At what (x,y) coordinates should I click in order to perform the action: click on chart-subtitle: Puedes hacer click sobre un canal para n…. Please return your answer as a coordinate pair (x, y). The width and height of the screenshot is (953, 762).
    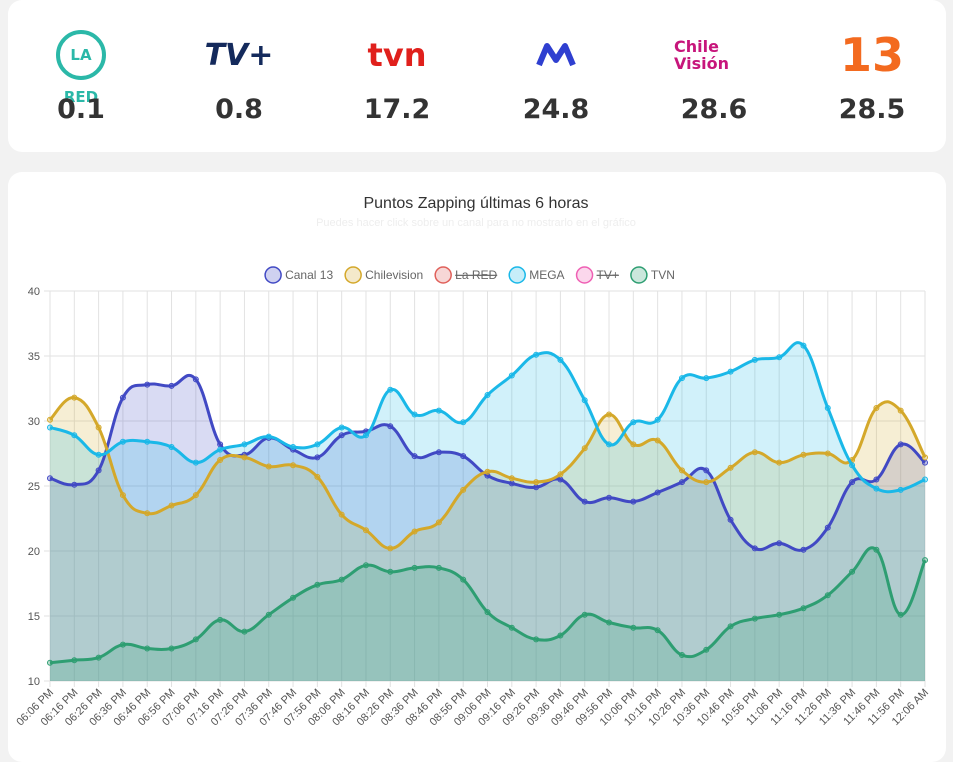
    Looking at the image, I should click on (476, 223).